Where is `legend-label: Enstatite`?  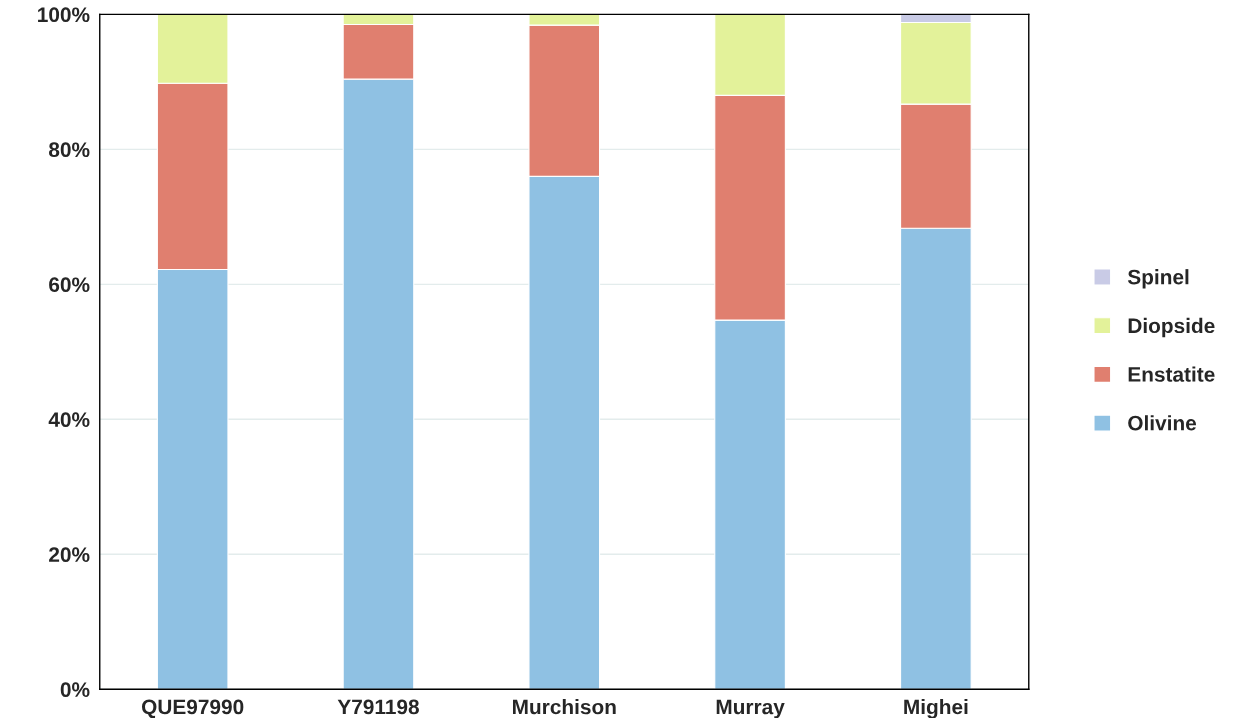 legend-label: Enstatite is located at coordinates (1171, 374).